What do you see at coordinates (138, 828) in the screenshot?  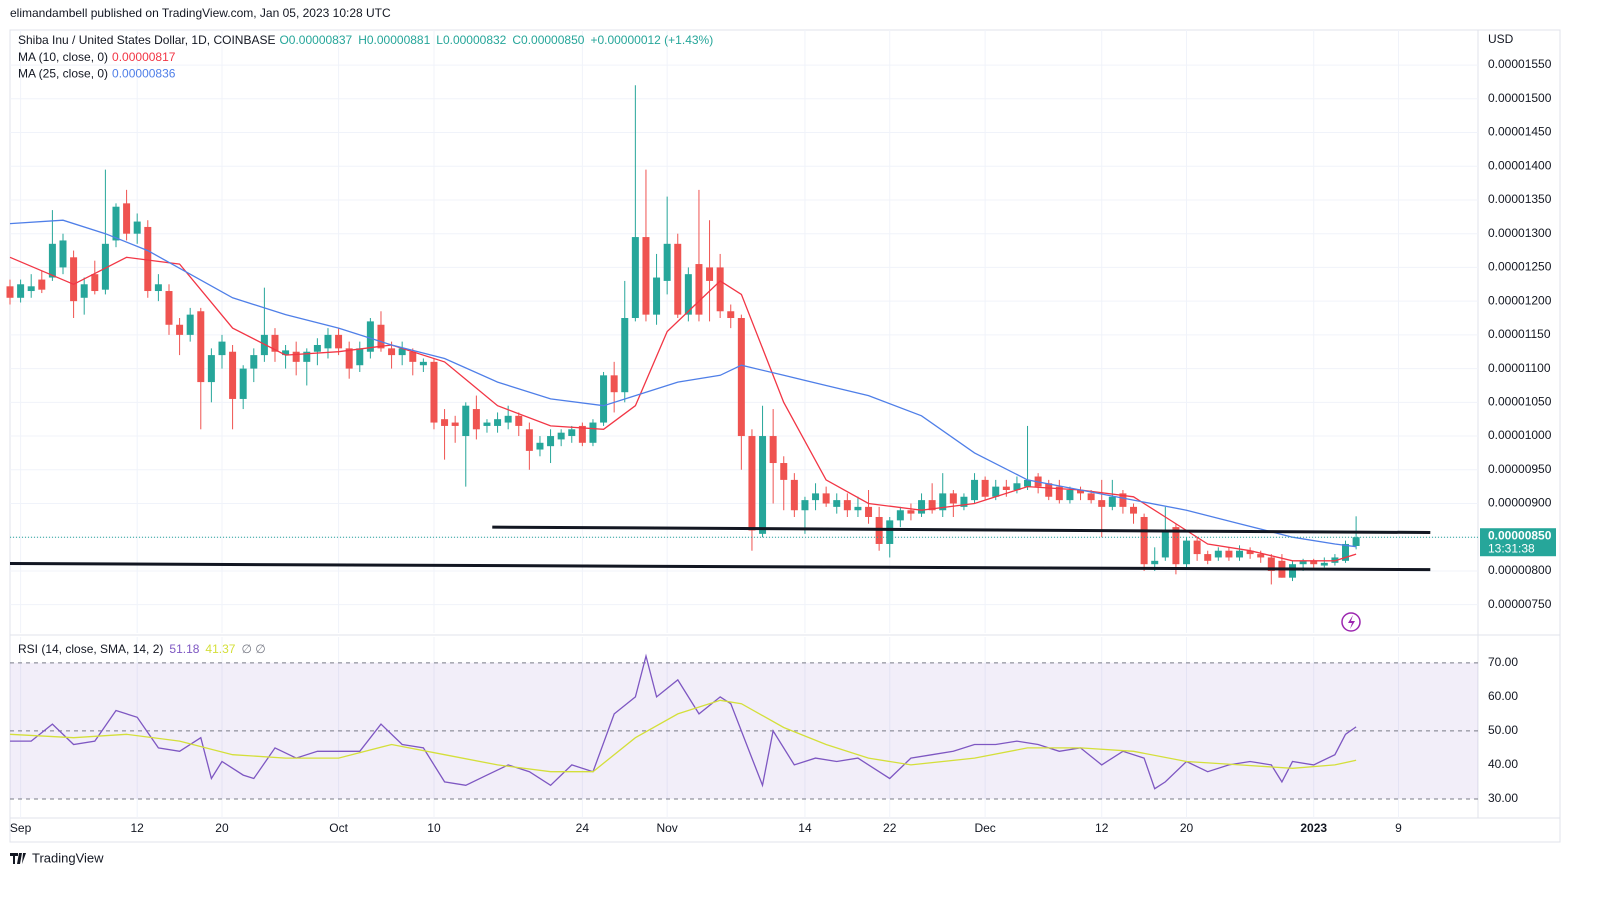 I see `x-tick-label: 12` at bounding box center [138, 828].